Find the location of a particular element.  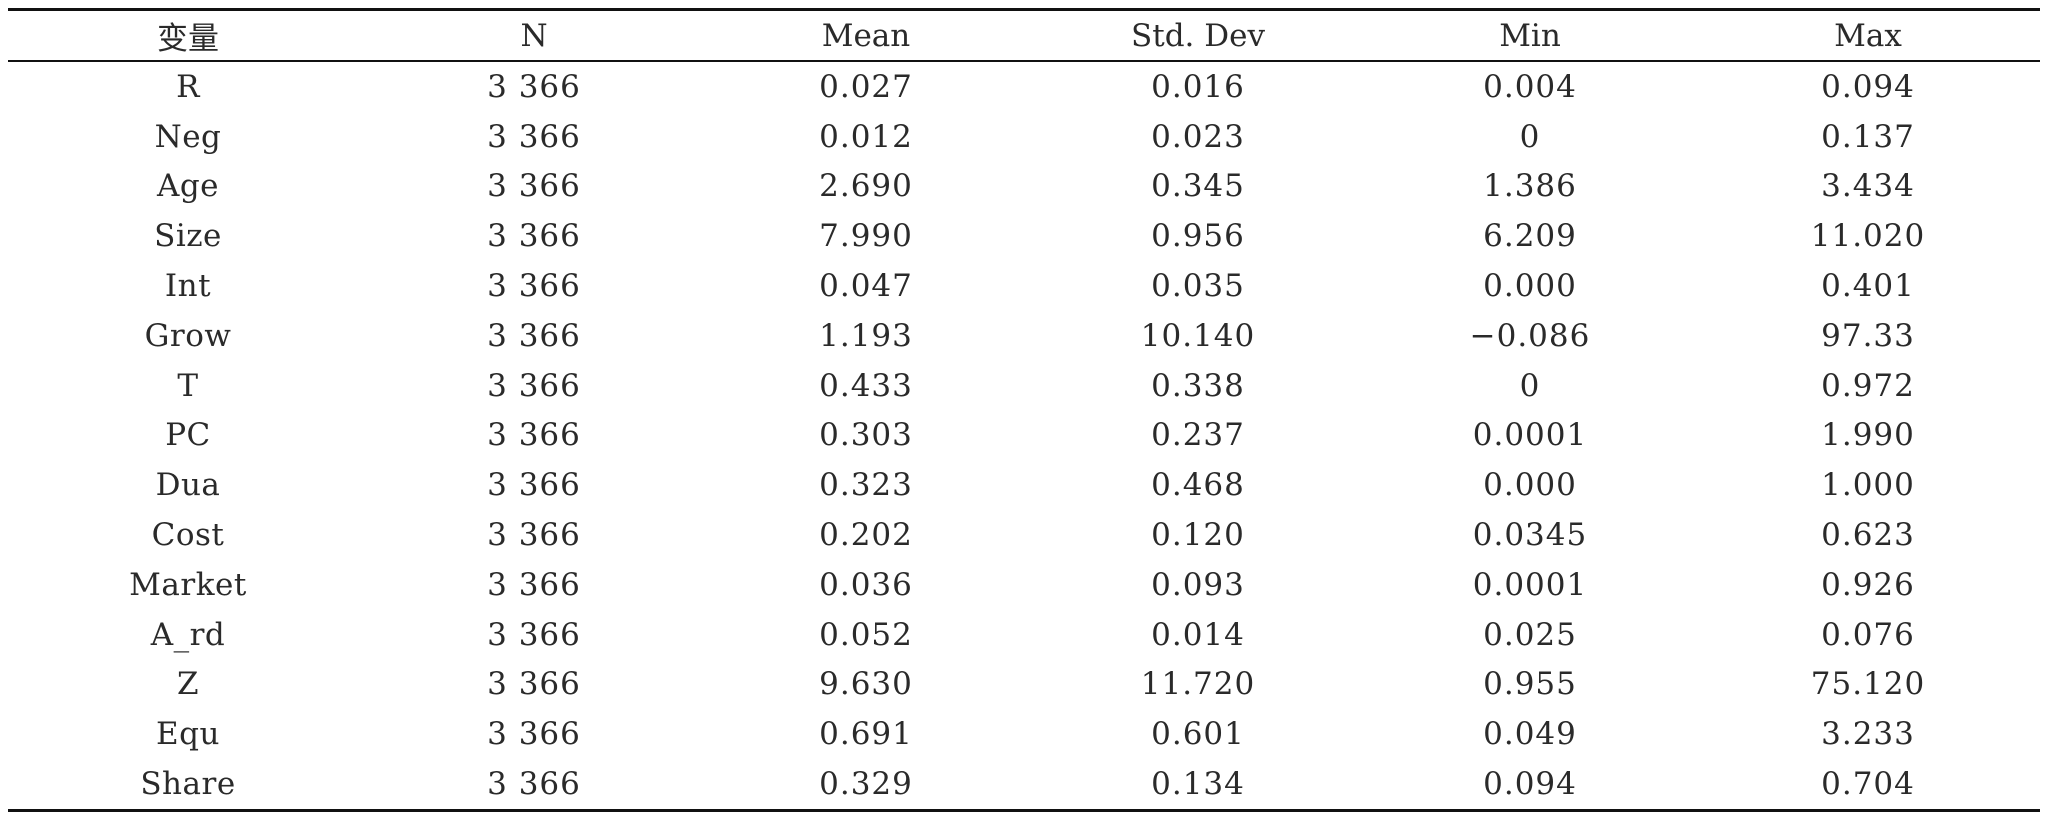

cell-min: 0.955 is located at coordinates (1530, 684).